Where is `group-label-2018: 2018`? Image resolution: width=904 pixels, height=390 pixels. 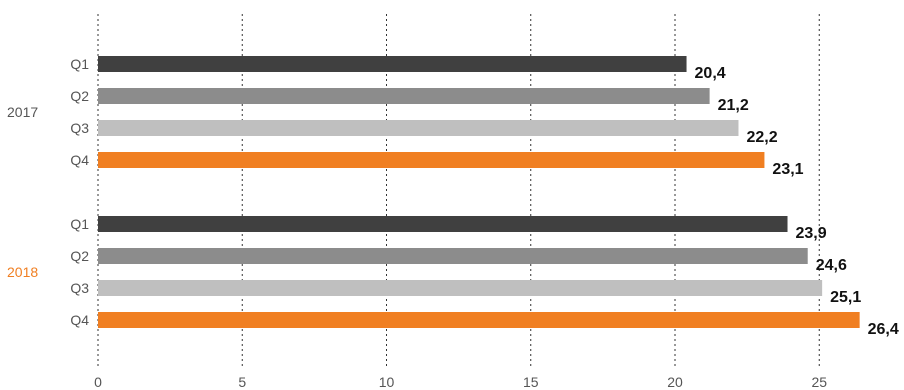
group-label-2018: 2018 is located at coordinates (22, 272).